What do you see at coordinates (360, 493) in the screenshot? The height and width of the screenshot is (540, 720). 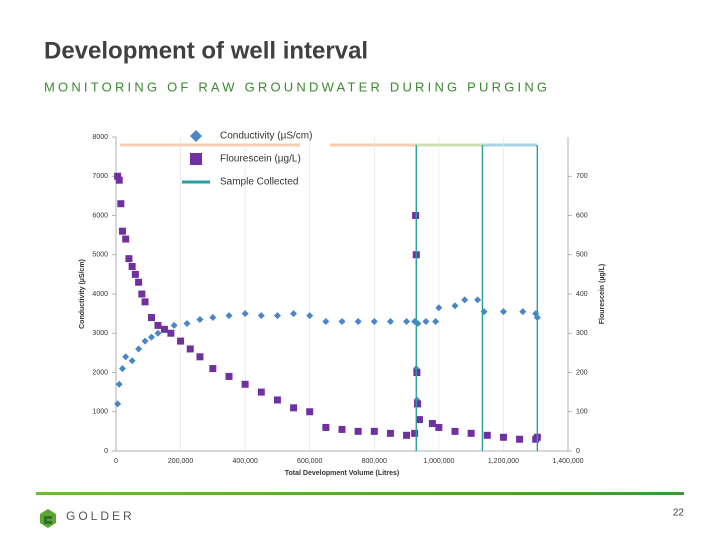 I see `footer-rule` at bounding box center [360, 493].